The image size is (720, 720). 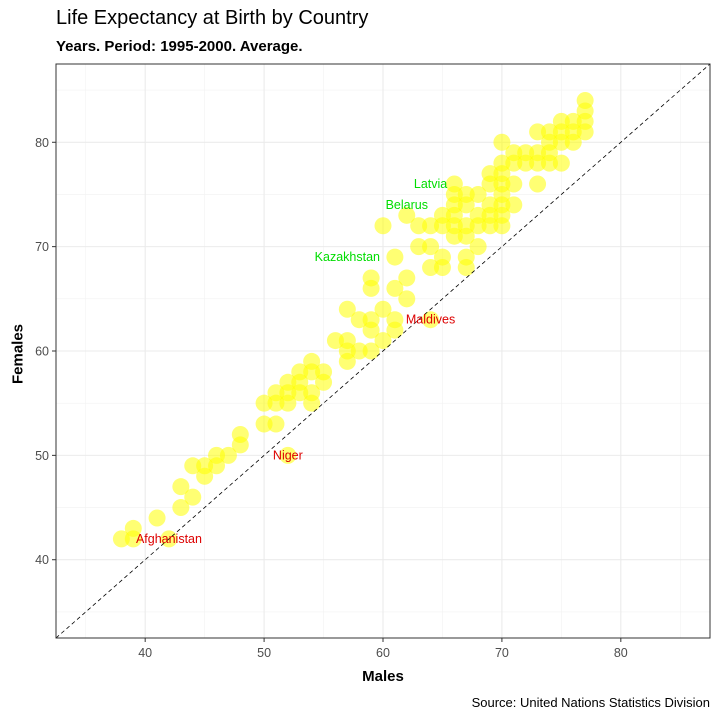 I want to click on x-tick-label: 60, so click(x=383, y=653).